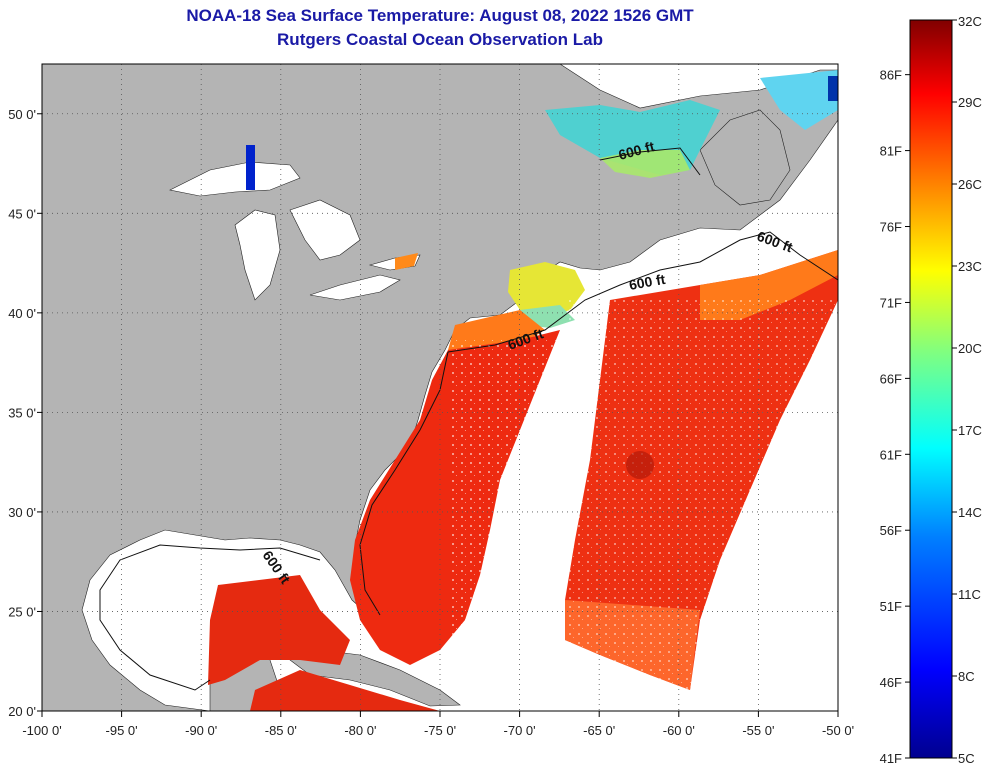 This screenshot has height=770, width=984. What do you see at coordinates (122, 730) in the screenshot?
I see `longitude-tick-label: -95 0'` at bounding box center [122, 730].